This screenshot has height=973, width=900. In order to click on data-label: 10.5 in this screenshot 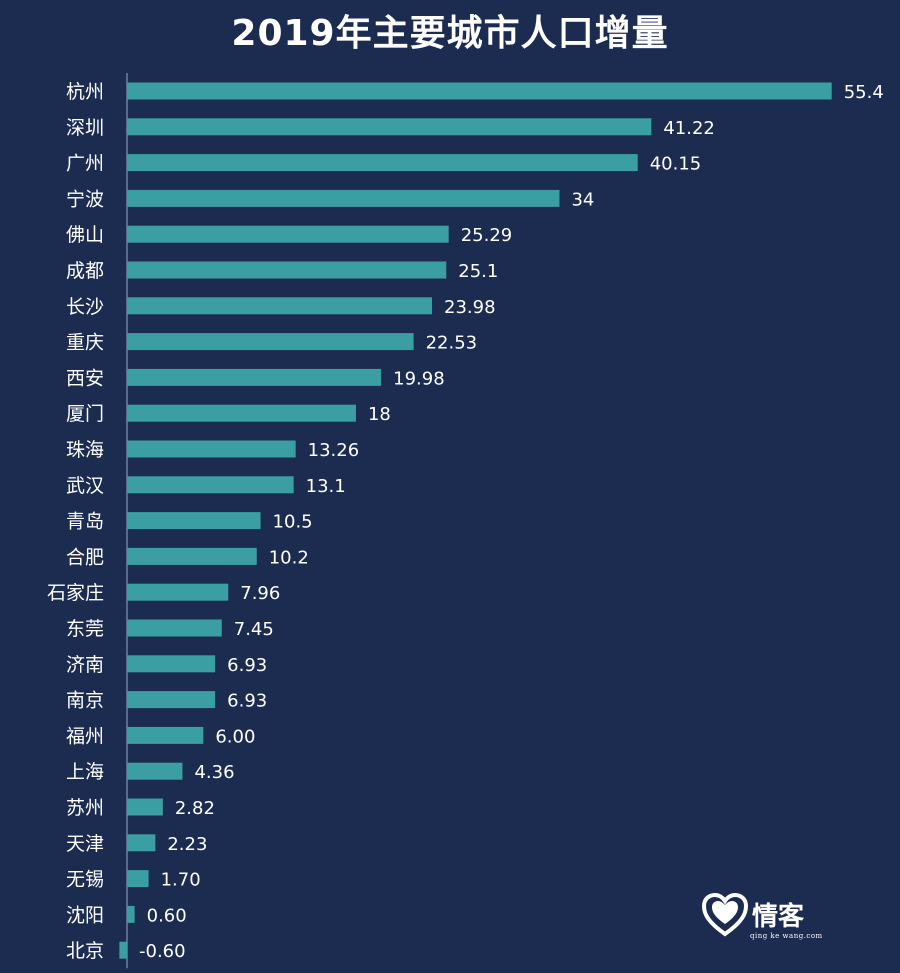, I will do `click(293, 522)`.